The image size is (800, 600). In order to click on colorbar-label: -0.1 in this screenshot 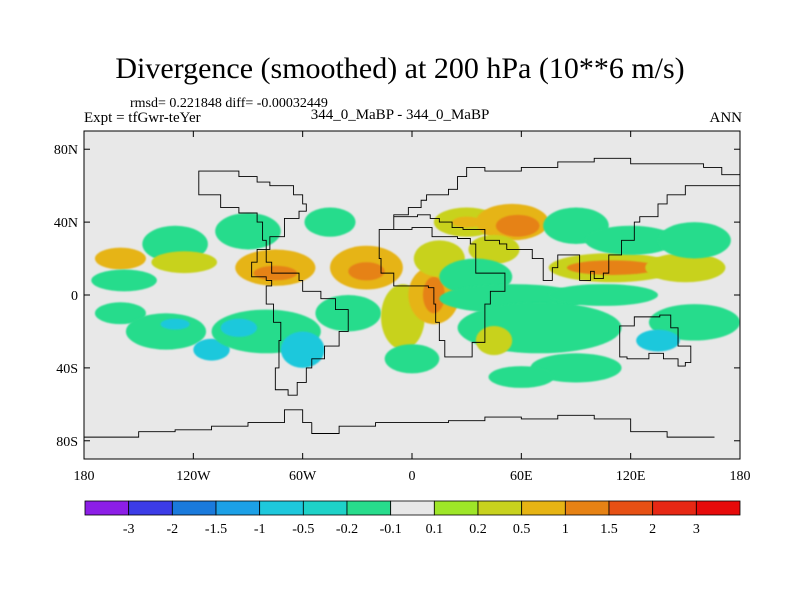, I will do `click(391, 529)`.